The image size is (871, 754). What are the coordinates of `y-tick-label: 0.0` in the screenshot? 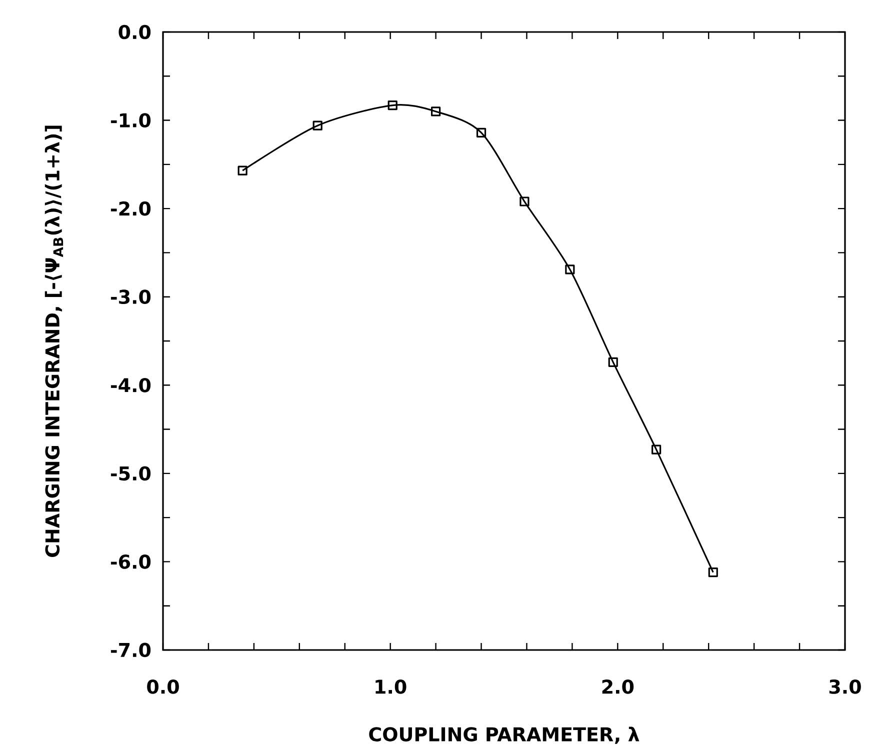 It's located at (134, 32).